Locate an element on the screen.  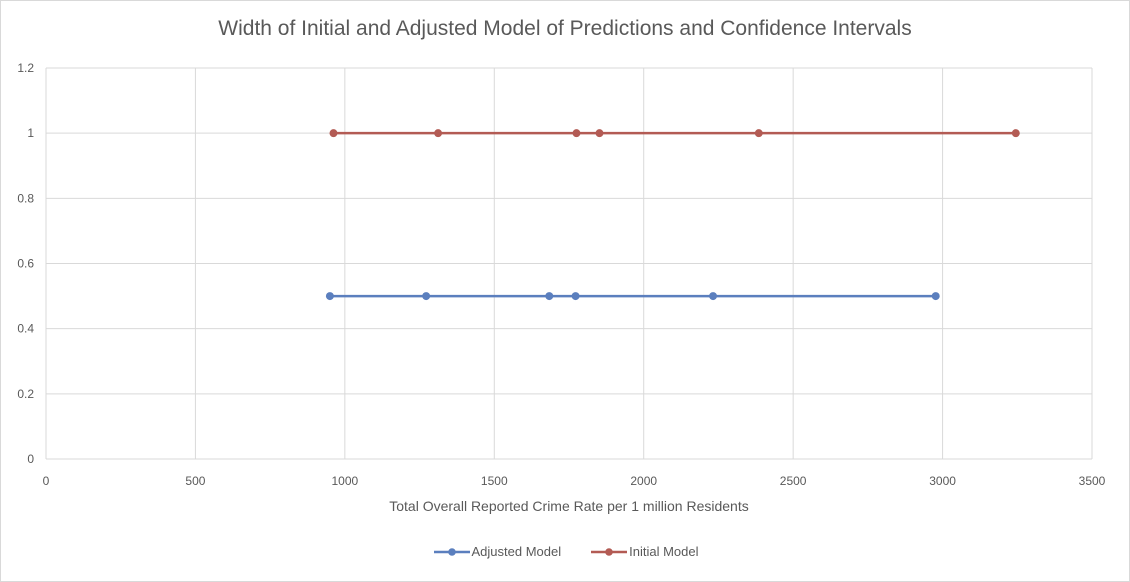
y-tick-label: 1 is located at coordinates (30, 133).